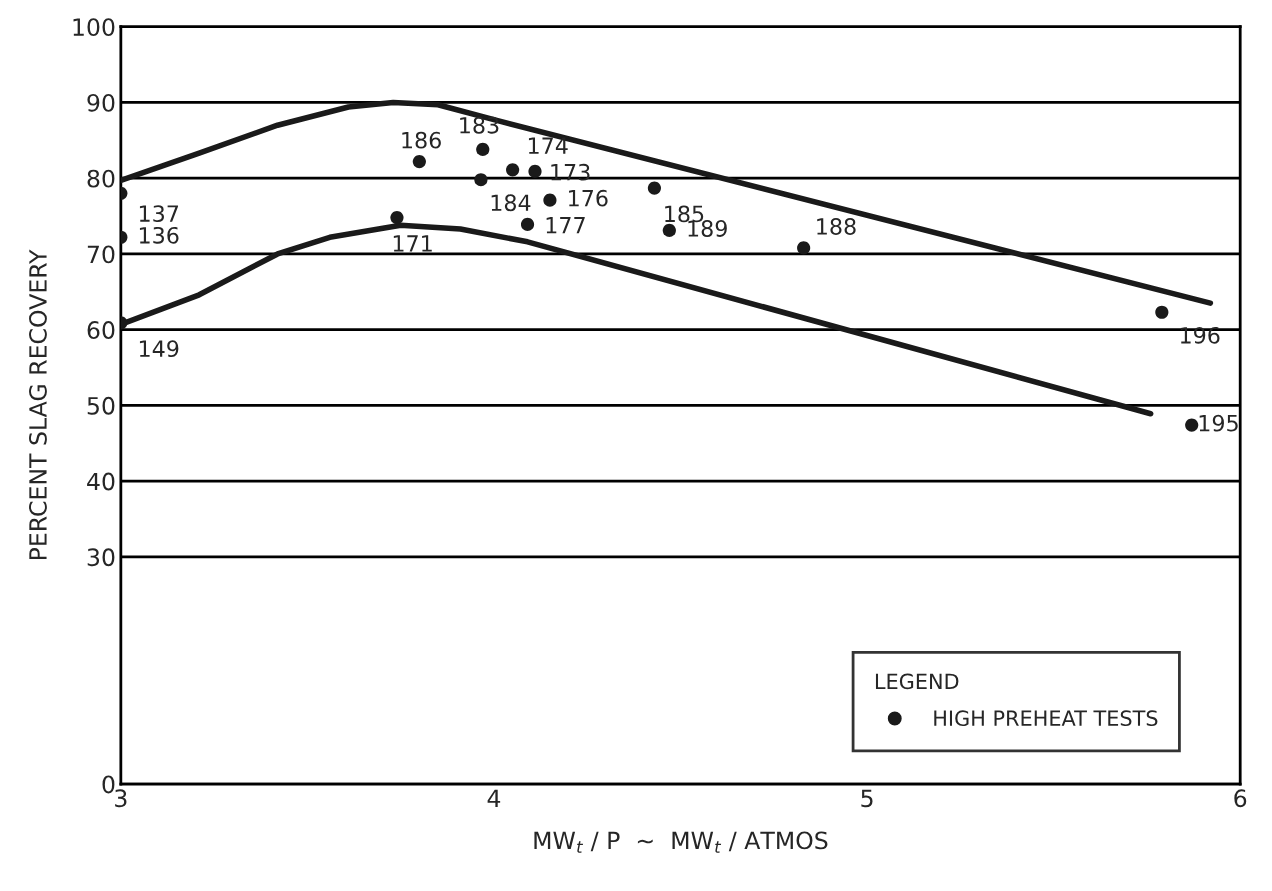  Describe the element at coordinates (1200, 335) in the screenshot. I see `annotation: 196` at that location.